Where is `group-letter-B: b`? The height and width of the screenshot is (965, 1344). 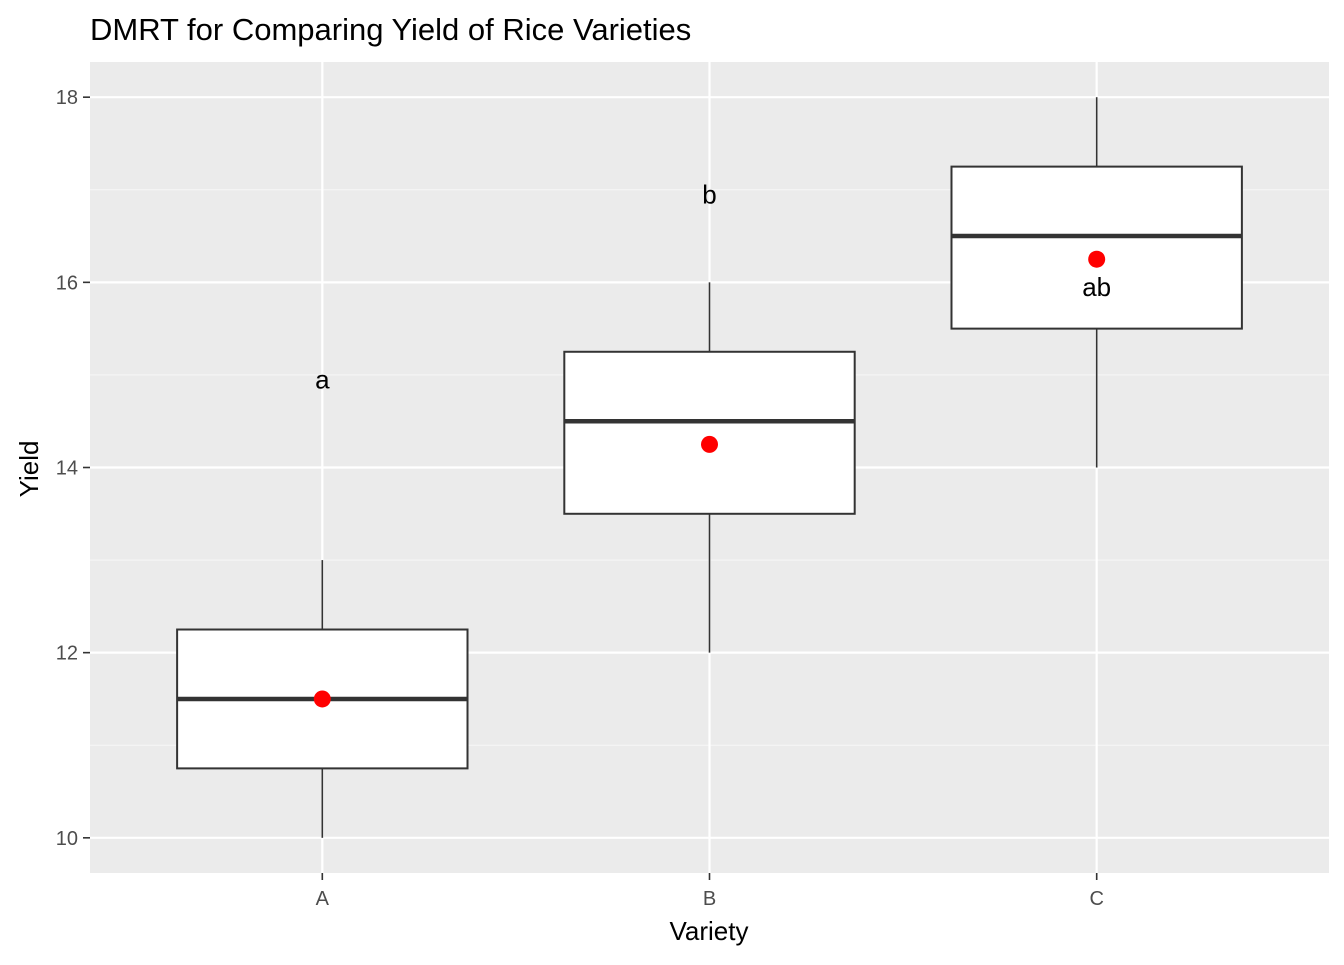 group-letter-B: b is located at coordinates (709, 194).